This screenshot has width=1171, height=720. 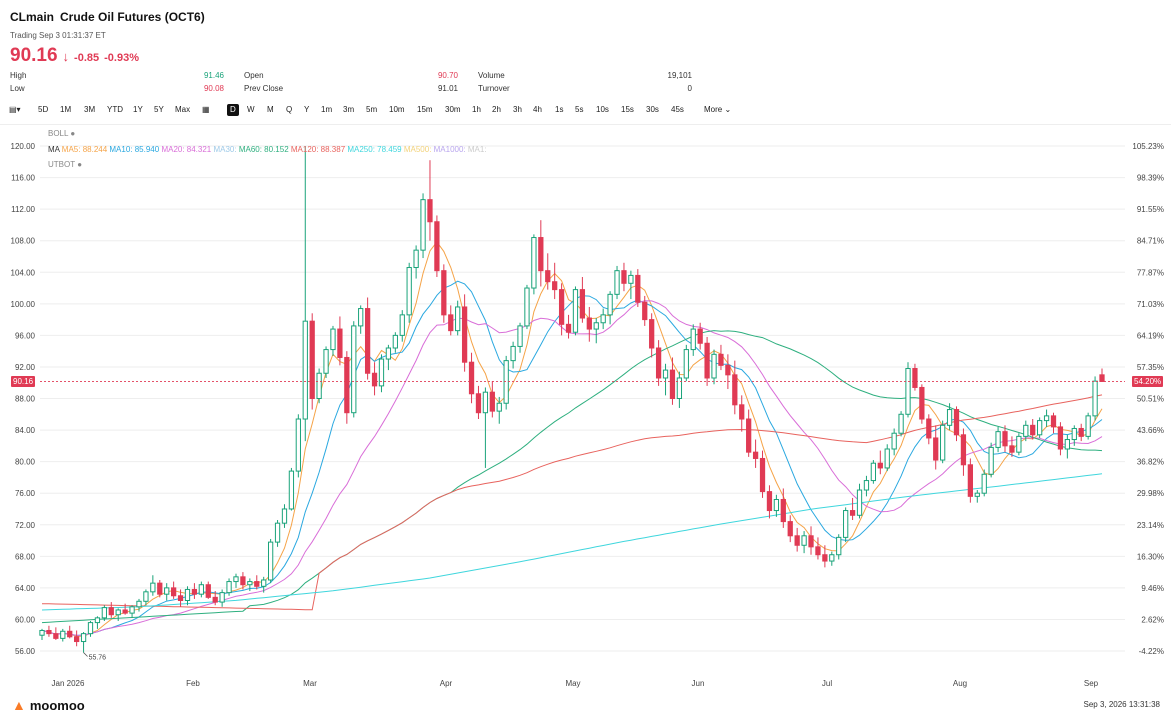 I want to click on more-menu: More ⌄, so click(x=717, y=110).